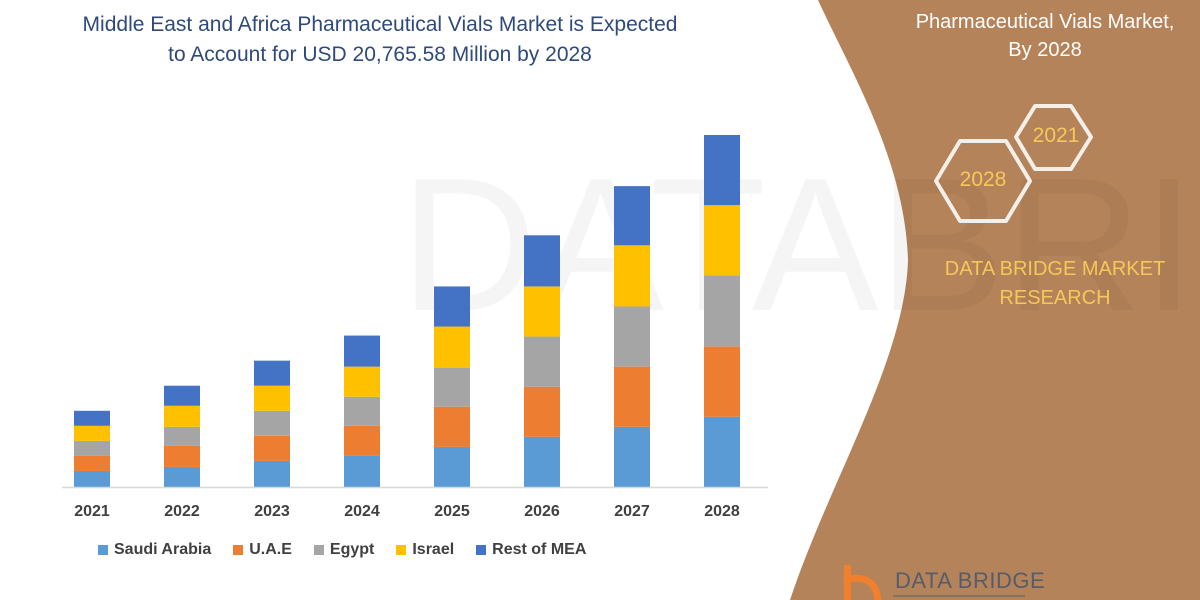 This screenshot has width=1200, height=600. What do you see at coordinates (92, 478) in the screenshot?
I see `bar-segment-2021-saudi-arabia` at bounding box center [92, 478].